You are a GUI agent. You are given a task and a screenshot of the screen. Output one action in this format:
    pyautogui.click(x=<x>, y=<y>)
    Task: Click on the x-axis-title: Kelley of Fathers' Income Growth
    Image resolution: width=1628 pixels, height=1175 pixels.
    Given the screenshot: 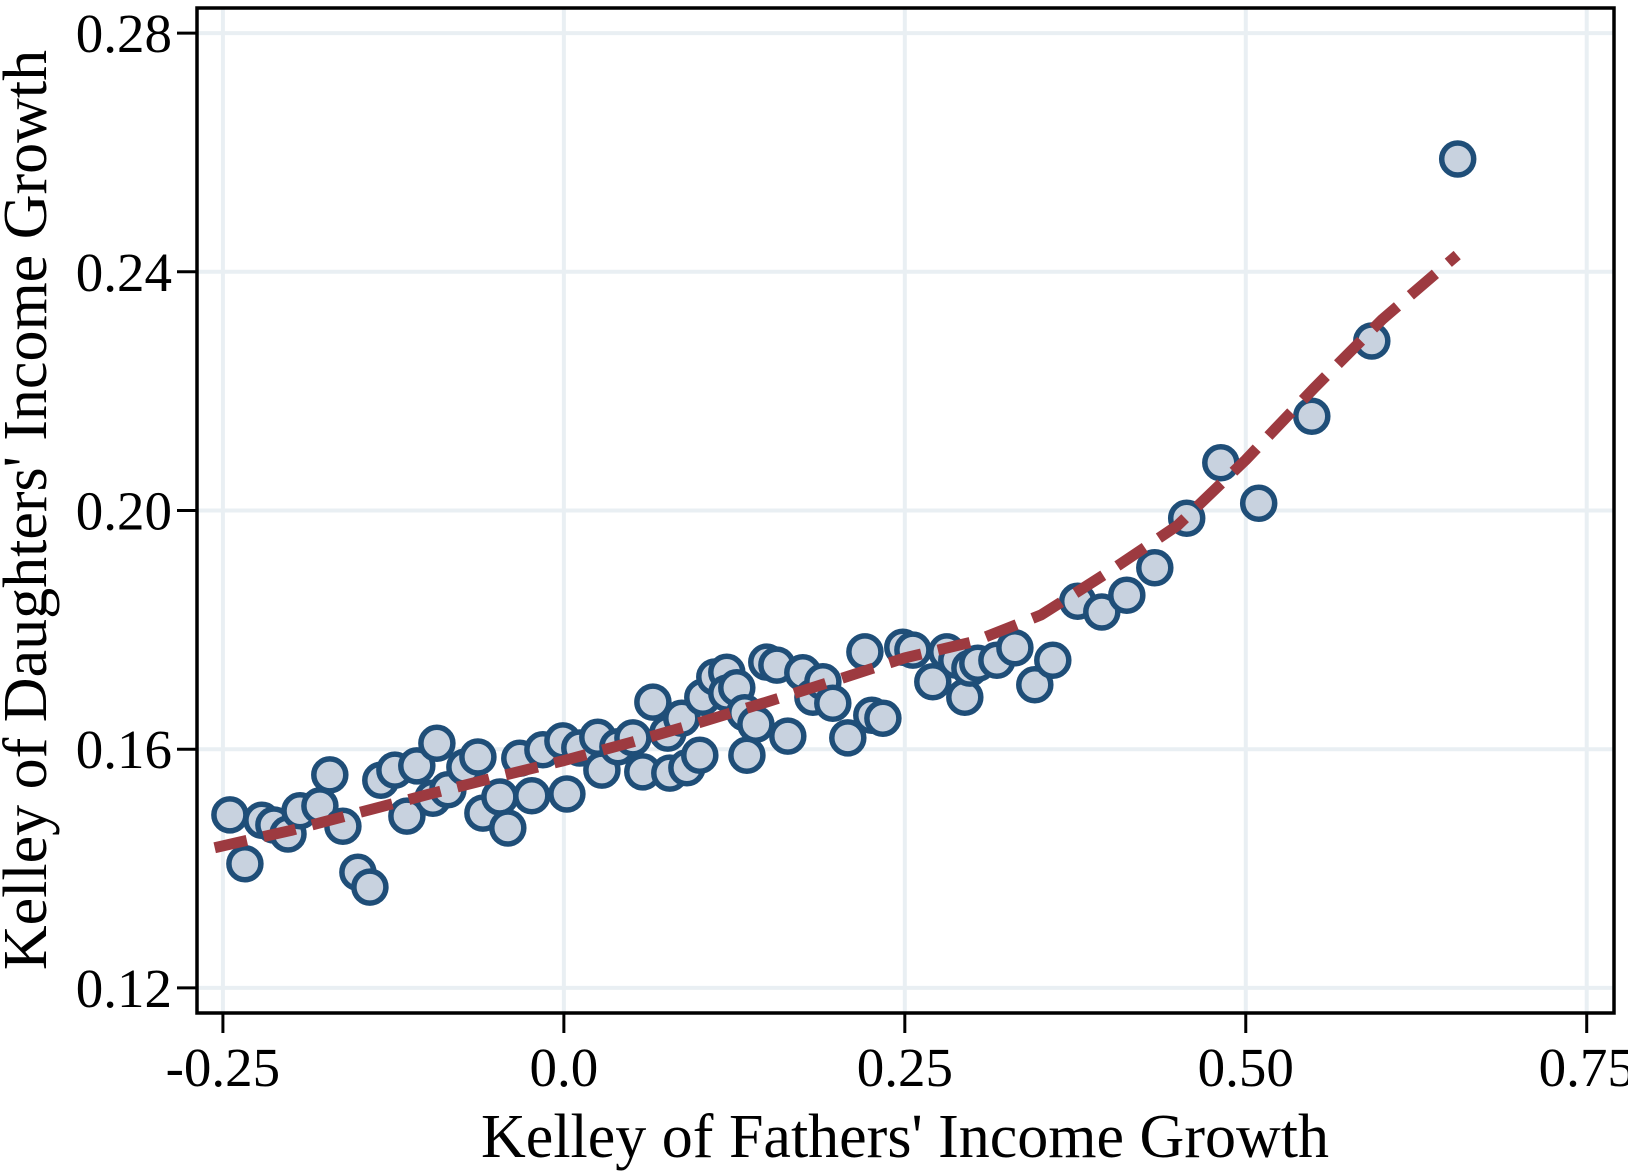 What is the action you would take?
    pyautogui.click(x=905, y=1137)
    